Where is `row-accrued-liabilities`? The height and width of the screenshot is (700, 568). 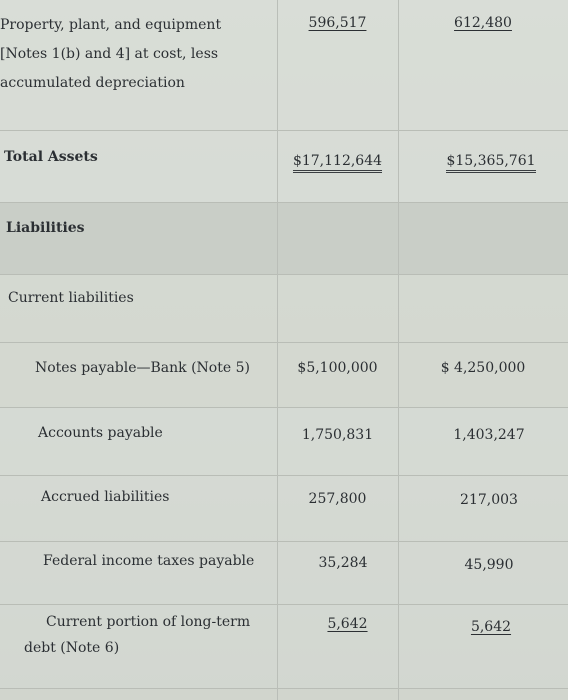
row-accrued-liabilities is located at coordinates (284, 509).